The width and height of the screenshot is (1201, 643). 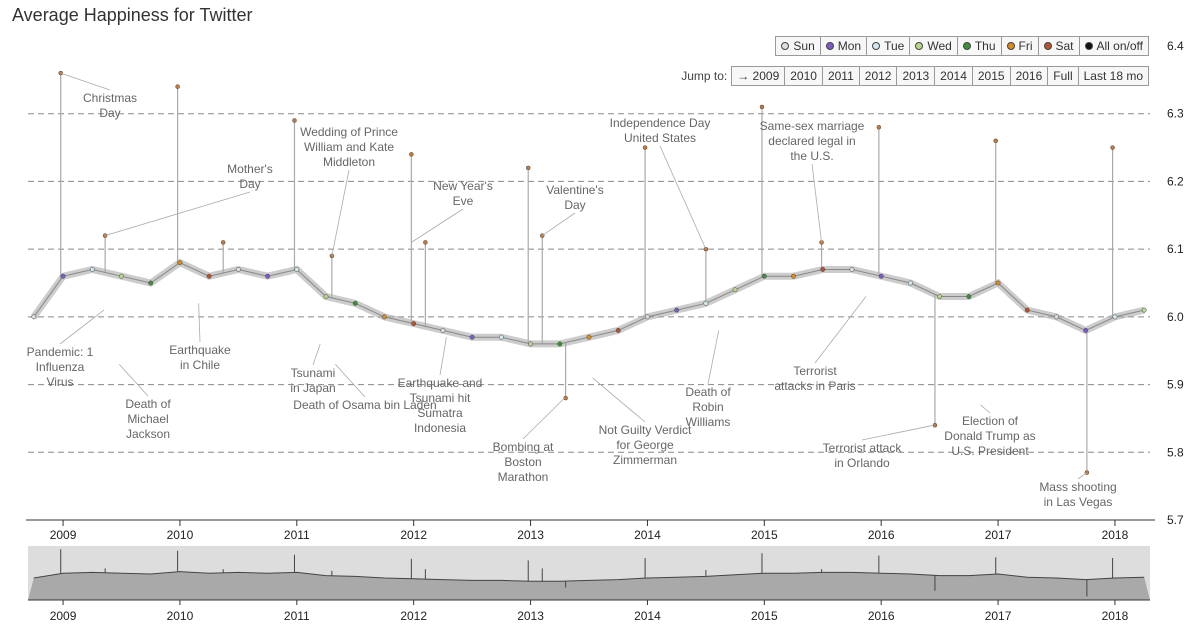 I want to click on y-tick-label: 6.2, so click(x=1175, y=181).